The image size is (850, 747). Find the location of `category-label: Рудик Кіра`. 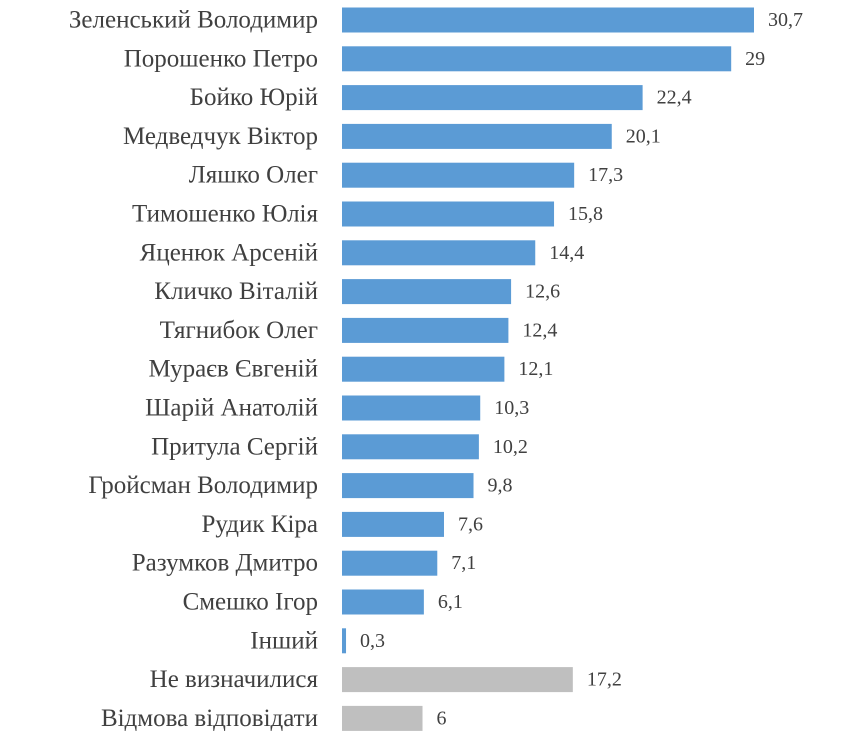

category-label: Рудик Кіра is located at coordinates (259, 524).